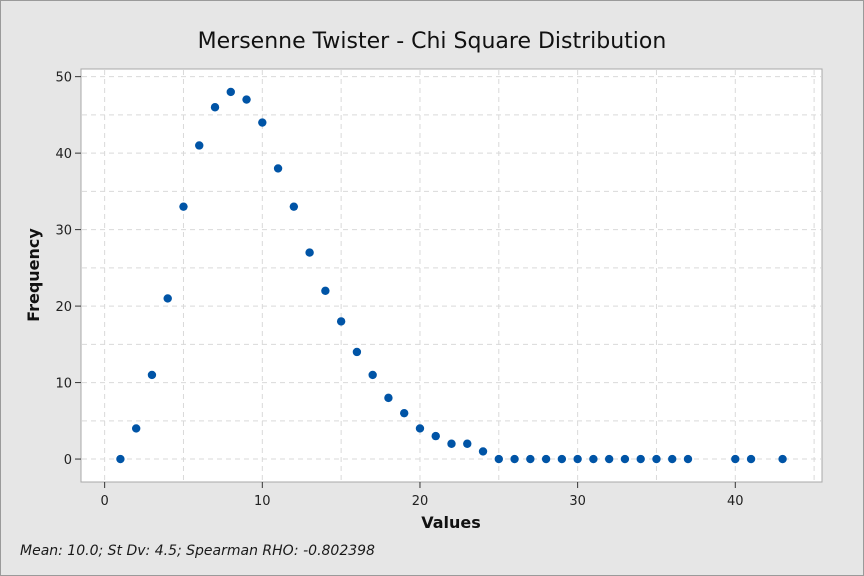 The height and width of the screenshot is (576, 864). I want to click on y-tick-label: 30, so click(63, 231).